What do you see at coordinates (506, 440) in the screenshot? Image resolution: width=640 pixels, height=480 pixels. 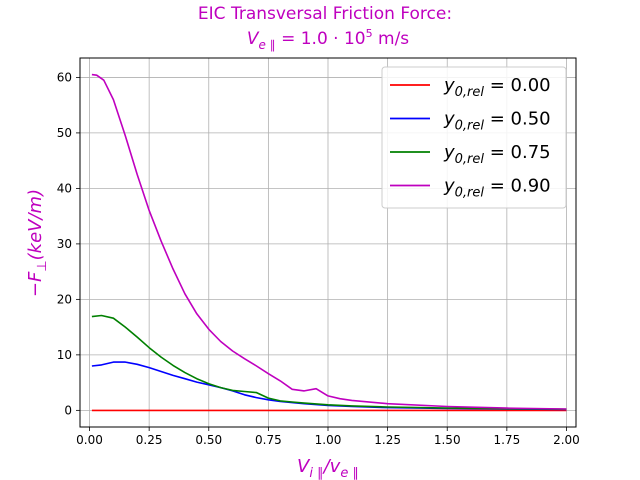 I see `x-tick-label: 1.75` at bounding box center [506, 440].